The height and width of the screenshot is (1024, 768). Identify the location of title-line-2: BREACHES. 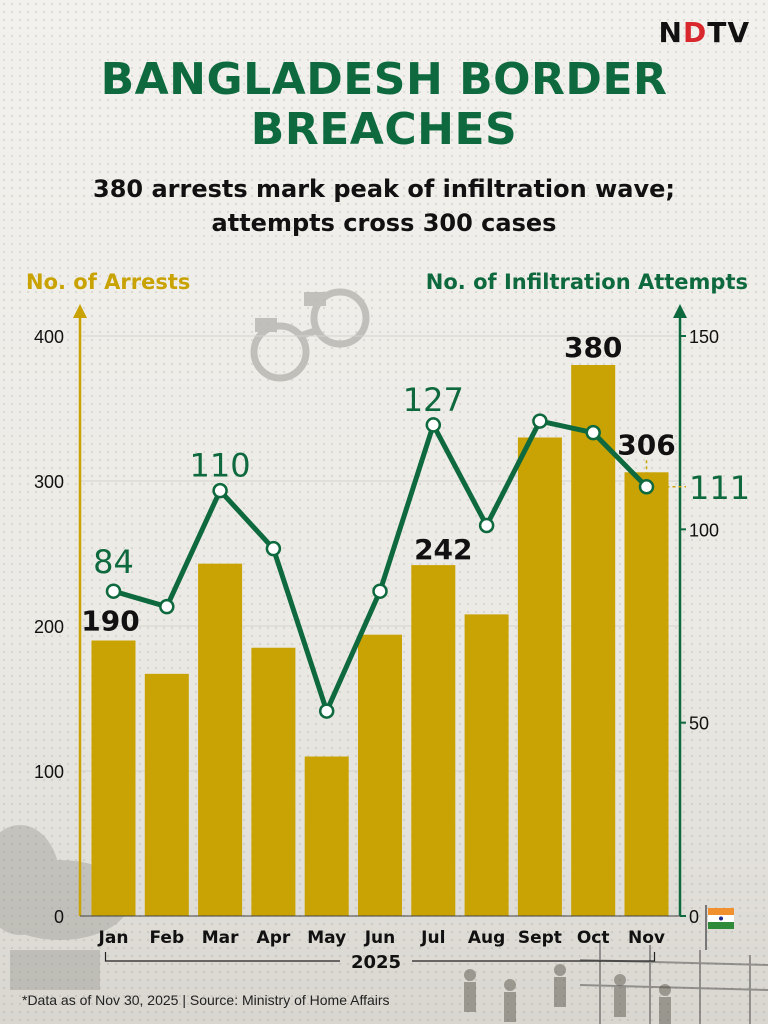
(384, 129).